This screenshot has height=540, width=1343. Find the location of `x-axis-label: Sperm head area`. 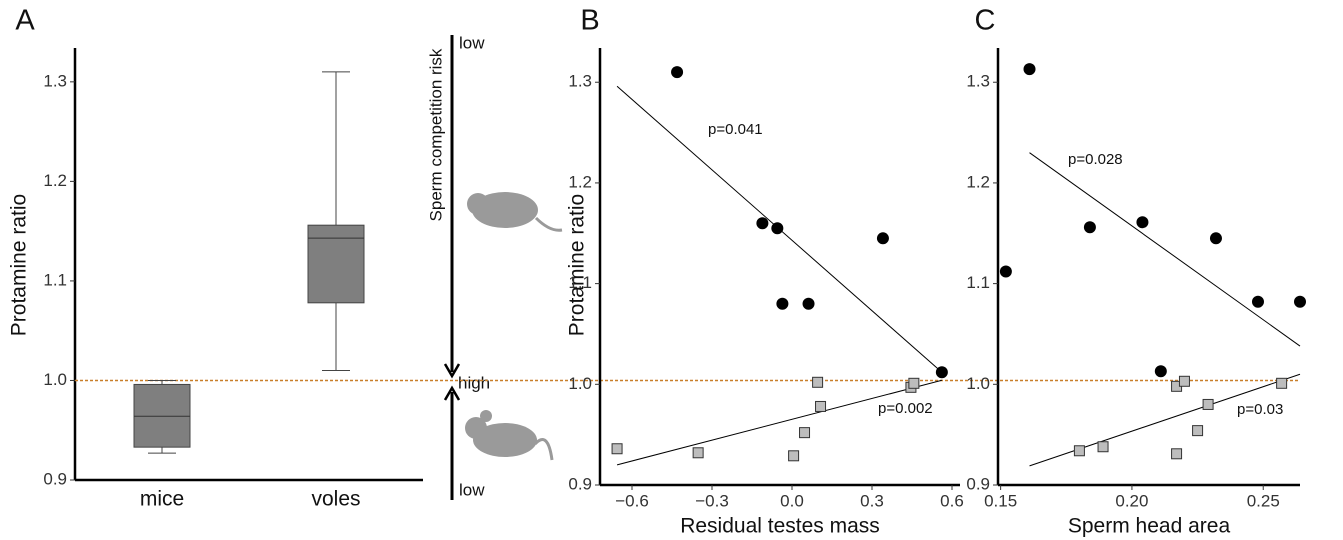

x-axis-label: Sperm head area is located at coordinates (1149, 526).